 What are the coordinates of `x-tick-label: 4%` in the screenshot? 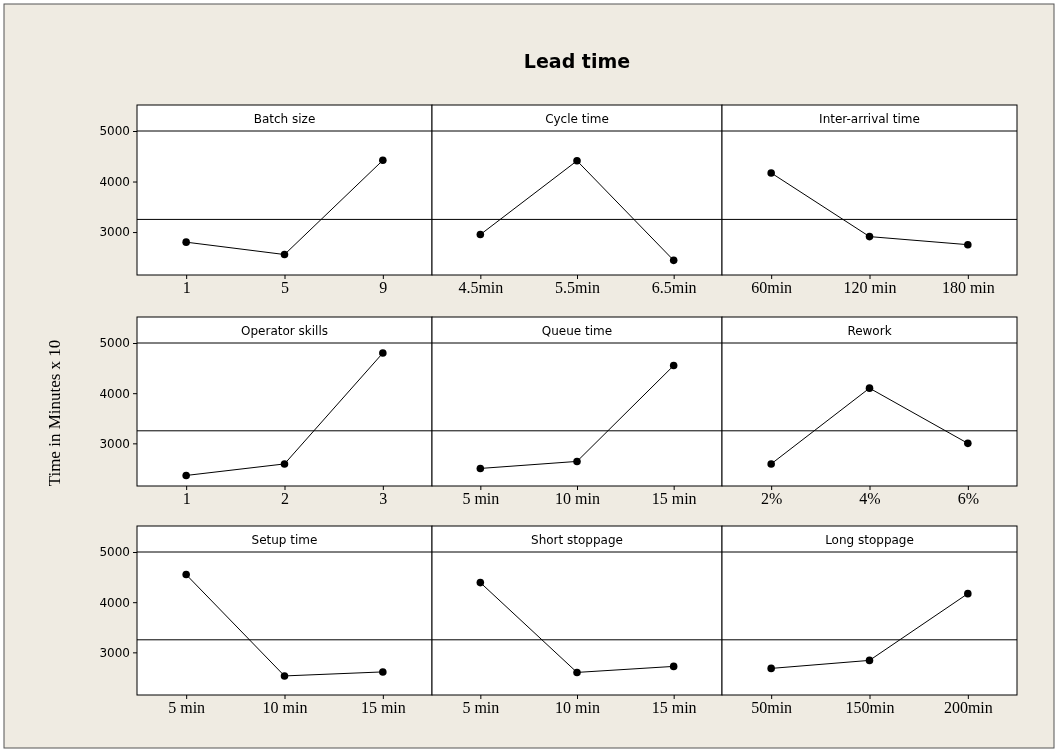 It's located at (870, 499).